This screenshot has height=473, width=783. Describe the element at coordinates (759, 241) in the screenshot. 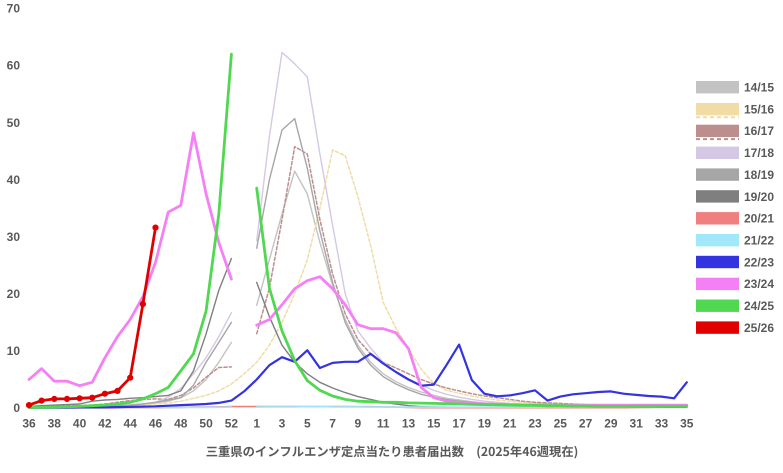

I see `svg-text: 21/22` at that location.